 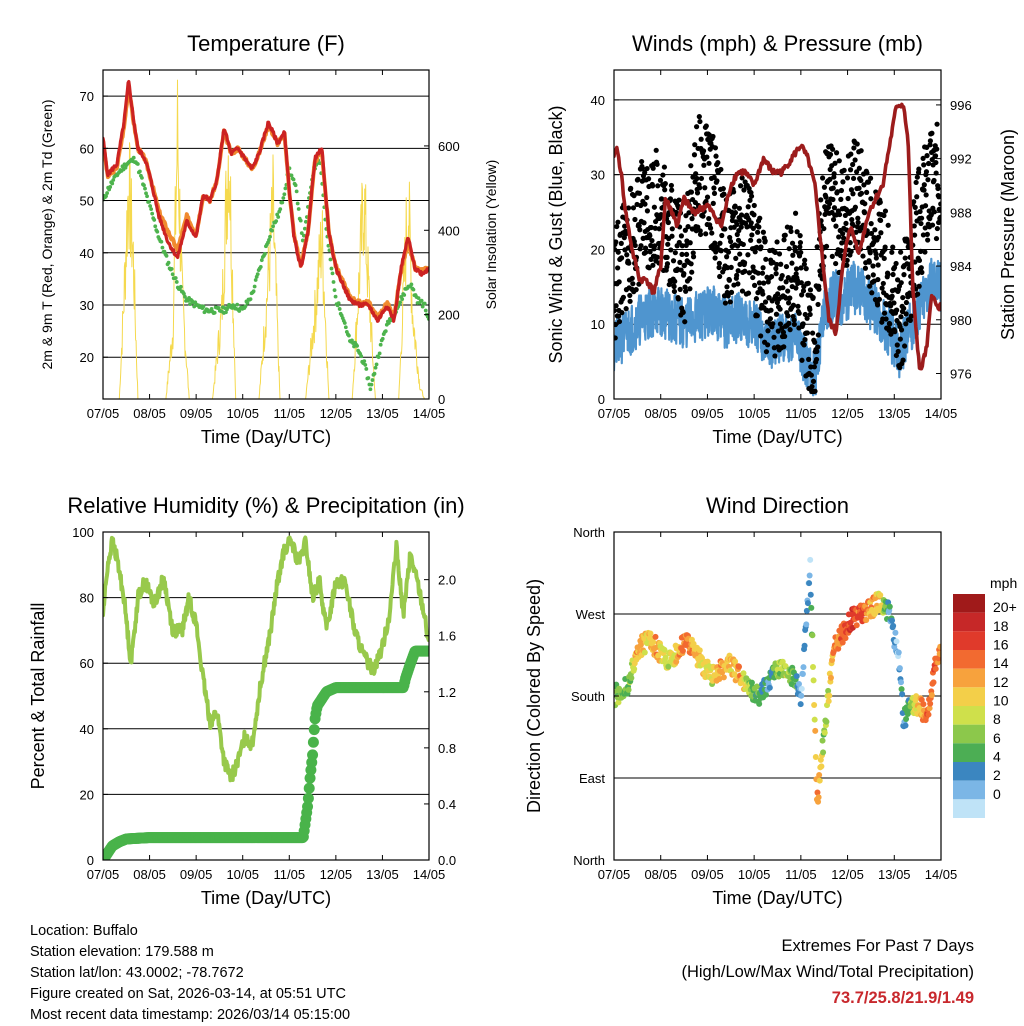 I want to click on wind-series, so click(x=777, y=327).